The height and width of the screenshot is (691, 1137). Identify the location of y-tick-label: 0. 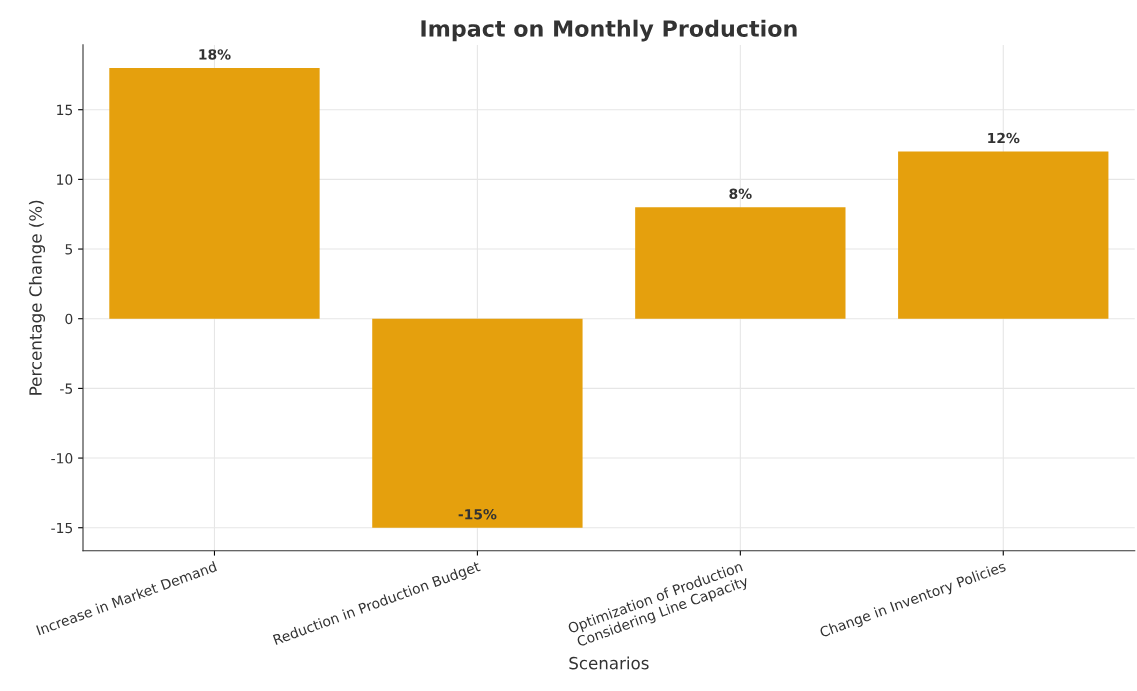
(69, 319).